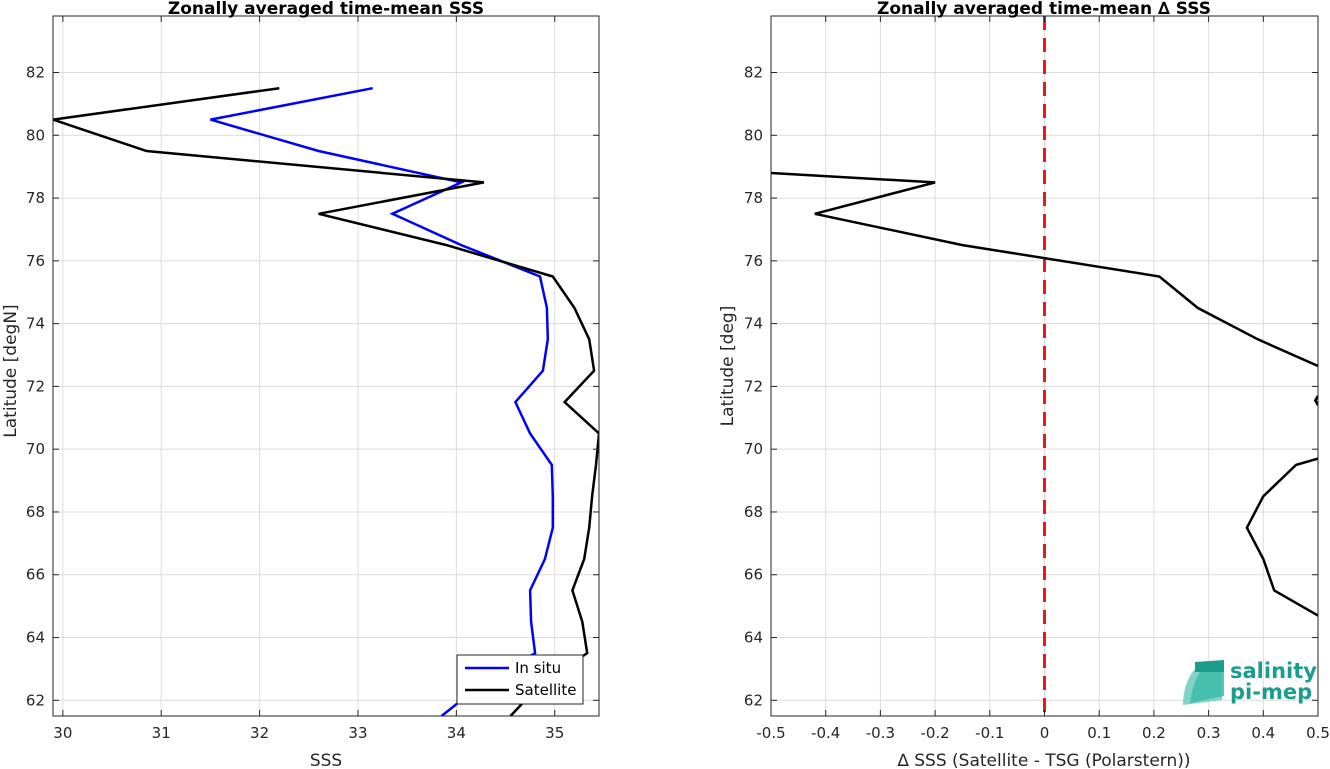 This screenshot has width=1330, height=769. What do you see at coordinates (1045, 733) in the screenshot?
I see `x-tick-label: 0` at bounding box center [1045, 733].